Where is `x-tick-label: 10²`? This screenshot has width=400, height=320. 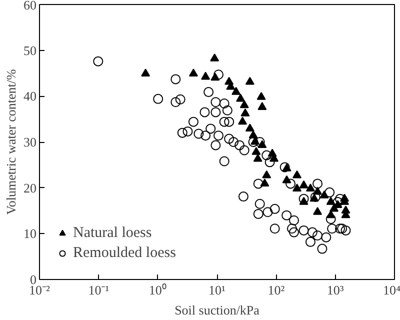 x-tick-label: 10² is located at coordinates (276, 290).